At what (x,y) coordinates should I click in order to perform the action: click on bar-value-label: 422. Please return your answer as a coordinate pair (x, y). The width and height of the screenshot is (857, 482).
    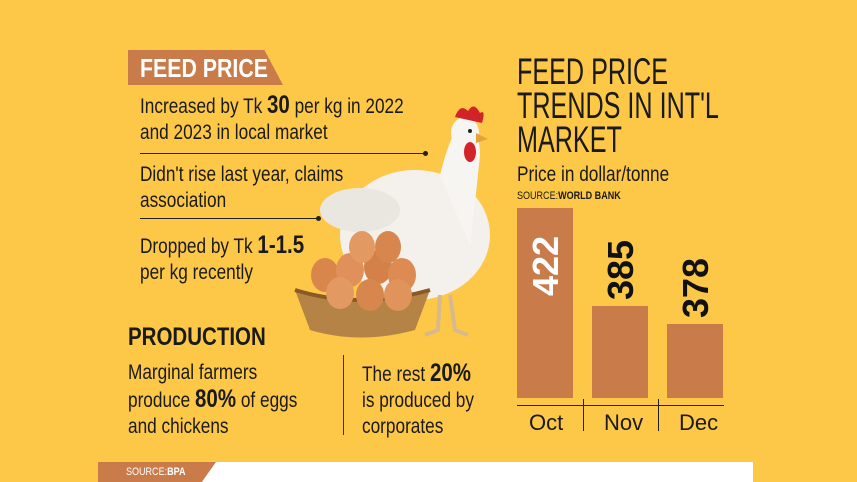
    Looking at the image, I should click on (545, 265).